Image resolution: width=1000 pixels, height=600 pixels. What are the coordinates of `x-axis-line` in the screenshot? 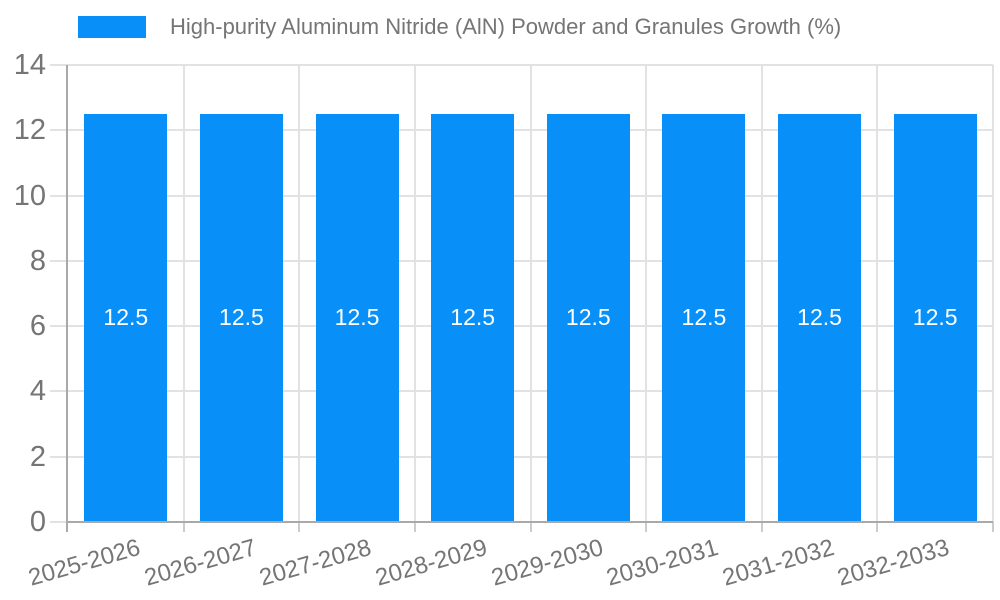 It's located at (529, 522).